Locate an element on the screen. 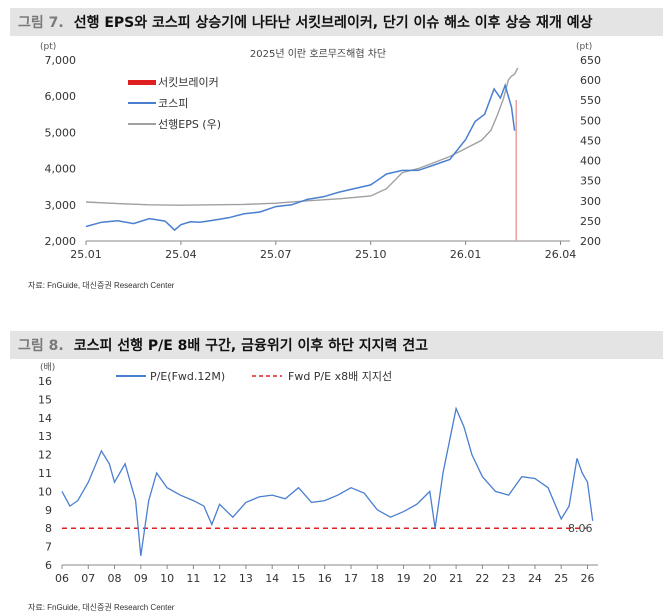 Image resolution: width=669 pixels, height=613 pixels. annotation-label: 2025년 이란 호르무즈해협 차단 is located at coordinates (318, 53).